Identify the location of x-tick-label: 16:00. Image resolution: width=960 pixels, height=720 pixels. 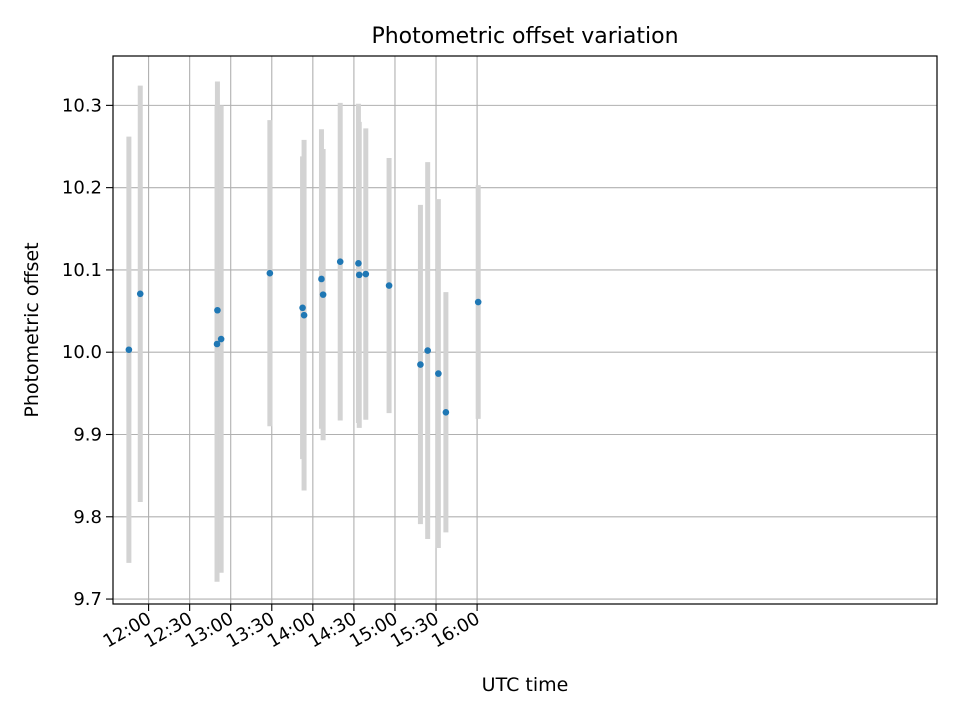
(455, 630).